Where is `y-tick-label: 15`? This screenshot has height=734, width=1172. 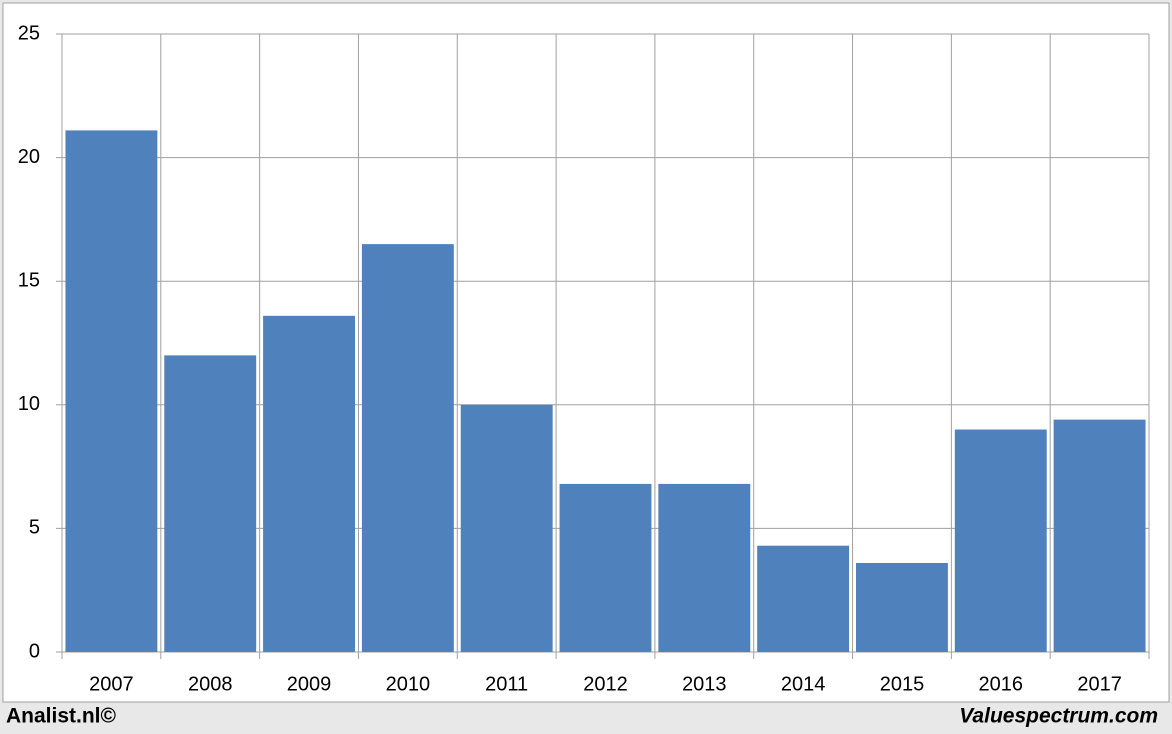 y-tick-label: 15 is located at coordinates (29, 280).